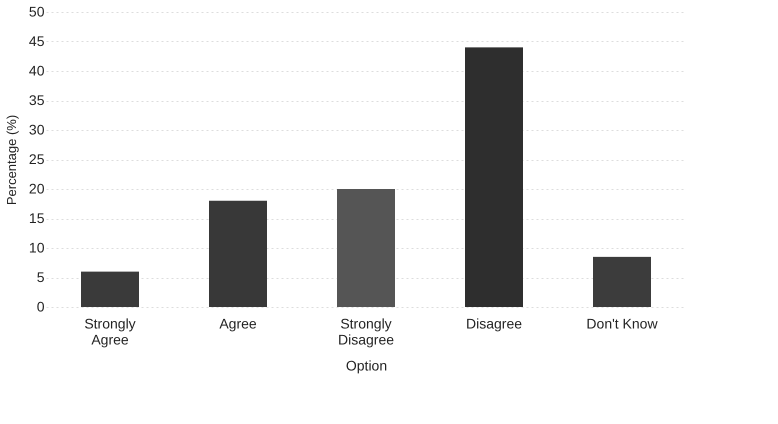 The height and width of the screenshot is (424, 778). What do you see at coordinates (36, 188) in the screenshot?
I see `y-tick-label: 20` at bounding box center [36, 188].